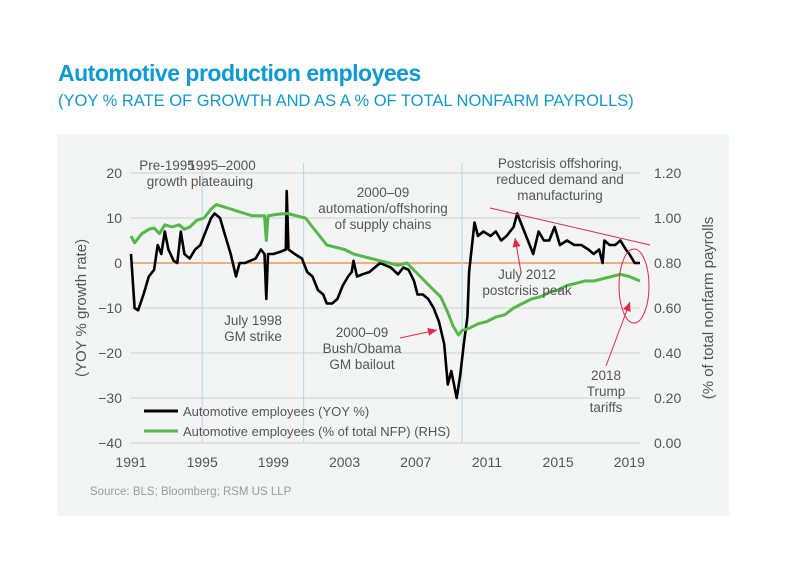 This screenshot has width=786, height=576. Describe the element at coordinates (191, 492) in the screenshot. I see `source-note: Source: BLS; Bloomberg; RSM US LLP` at that location.